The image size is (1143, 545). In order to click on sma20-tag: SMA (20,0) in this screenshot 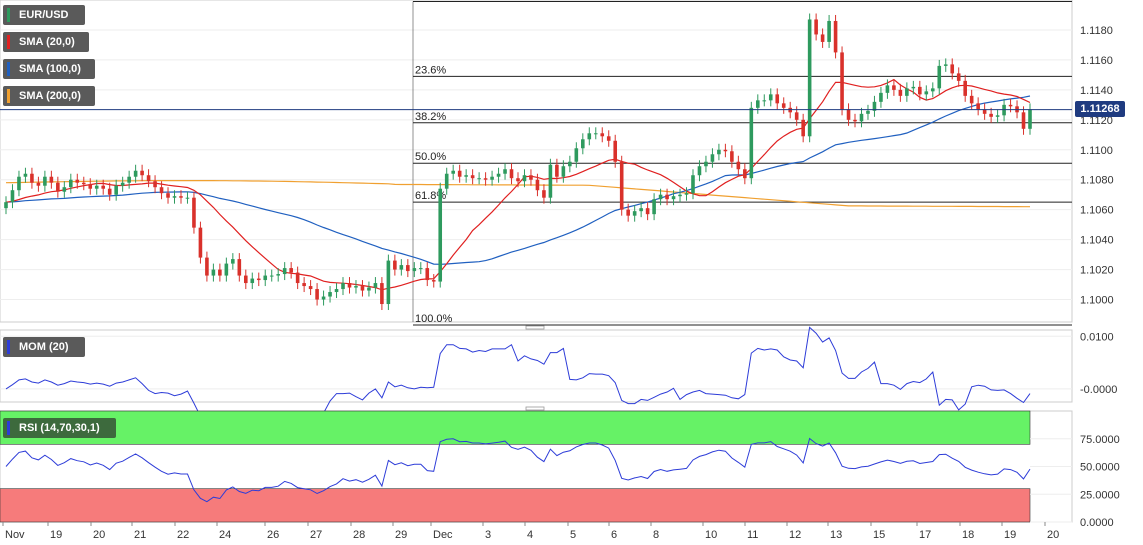, I will do `click(46, 42)`.